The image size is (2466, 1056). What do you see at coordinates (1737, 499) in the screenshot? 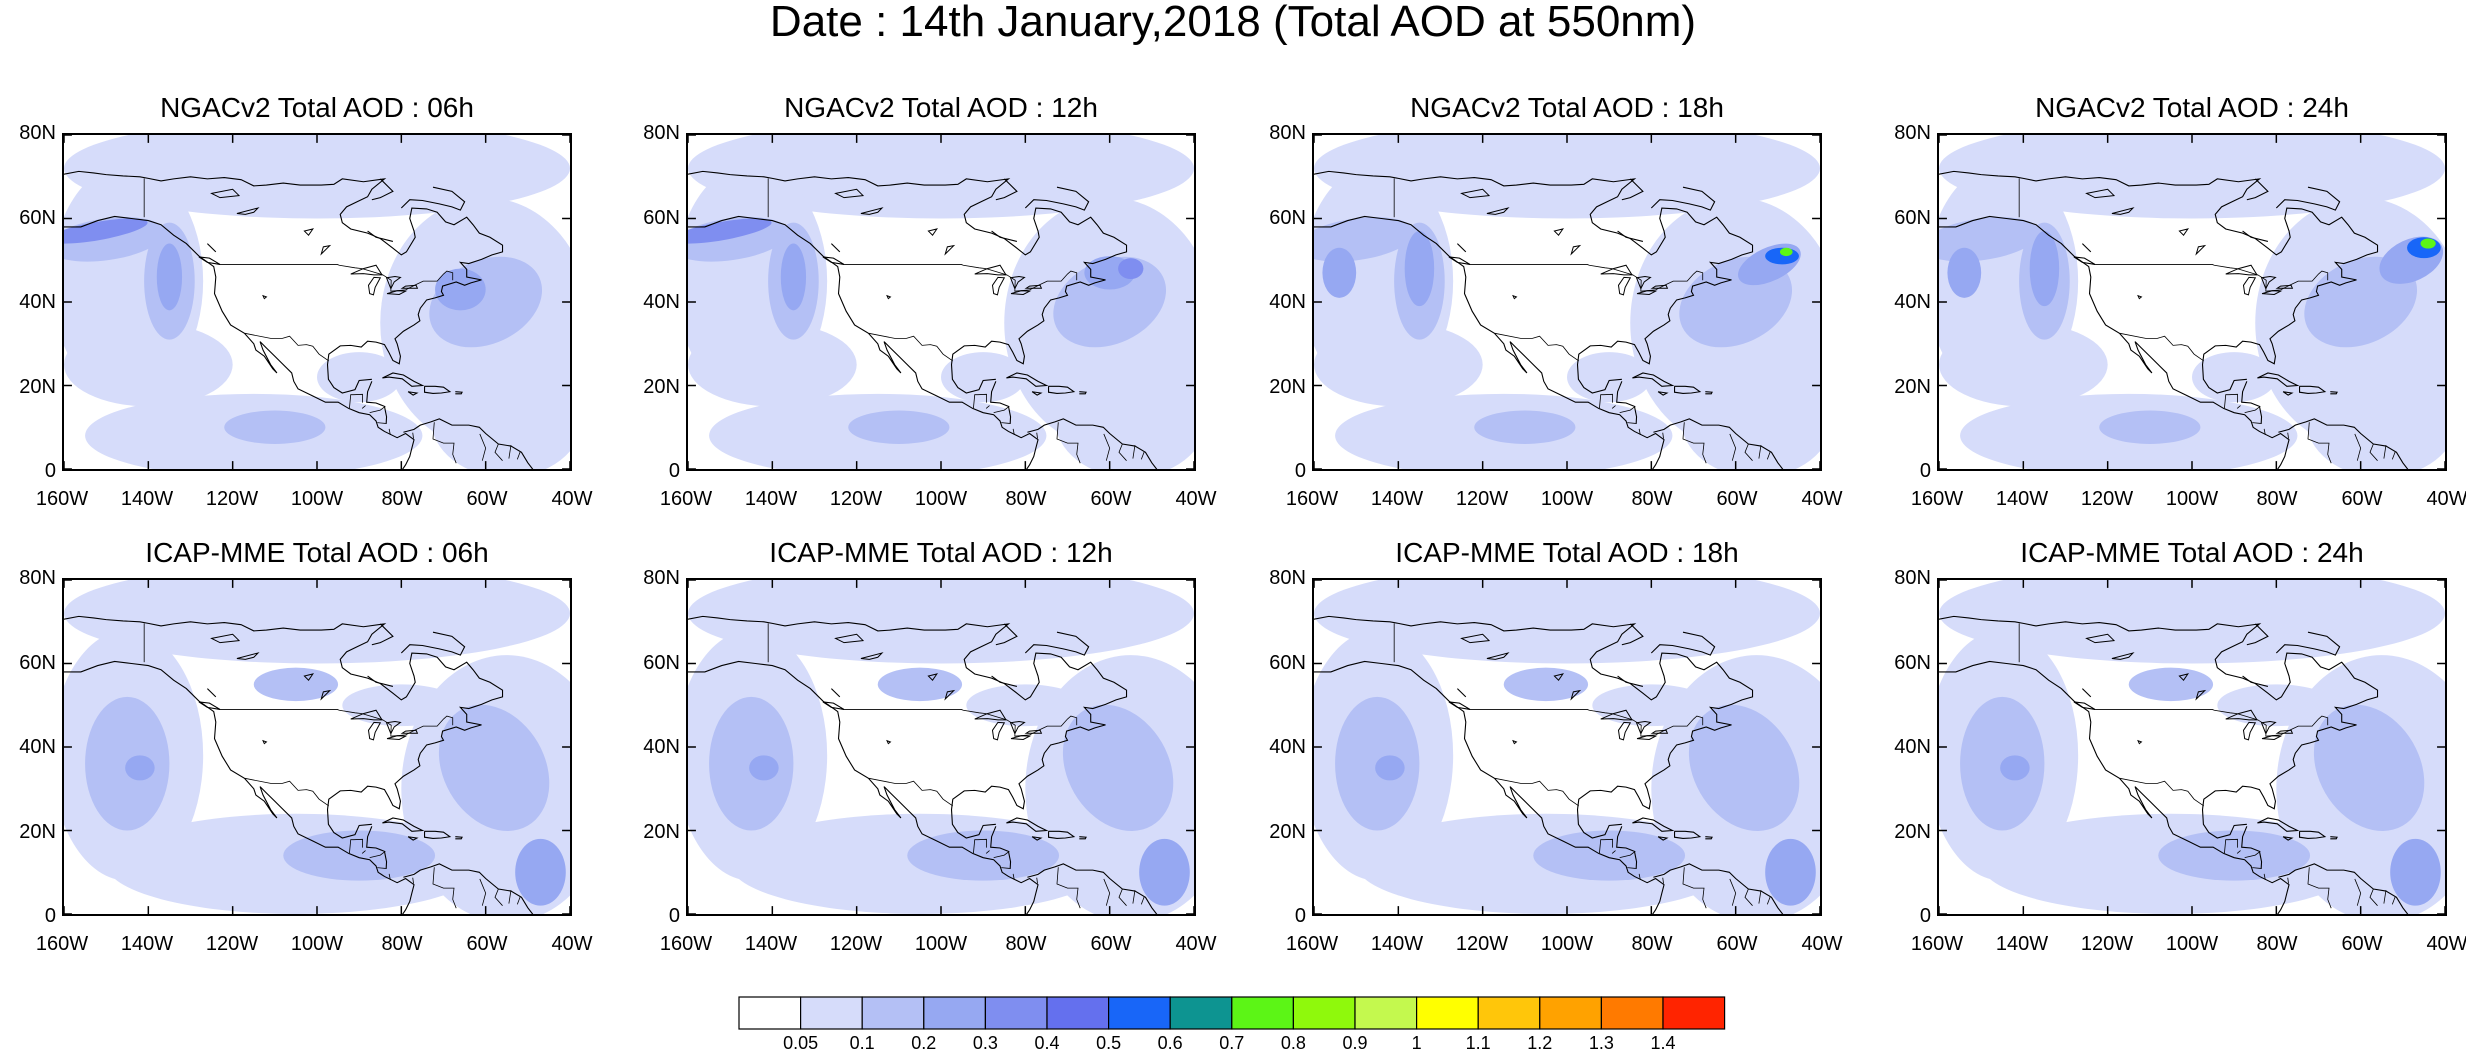
I see `lon-tick-label: 60W` at bounding box center [1737, 499].